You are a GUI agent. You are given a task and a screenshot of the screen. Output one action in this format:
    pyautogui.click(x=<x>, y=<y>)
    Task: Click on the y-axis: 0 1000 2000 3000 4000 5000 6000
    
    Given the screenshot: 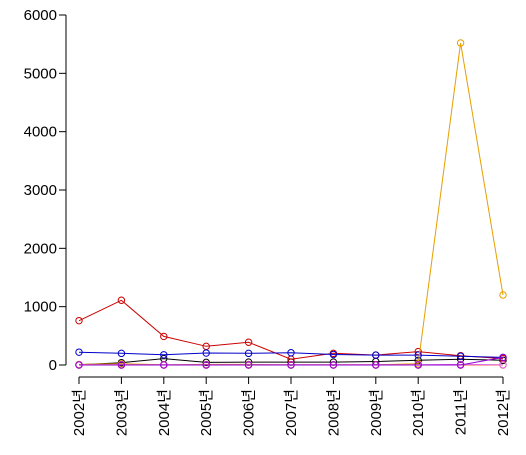 What is the action you would take?
    pyautogui.click(x=45, y=190)
    